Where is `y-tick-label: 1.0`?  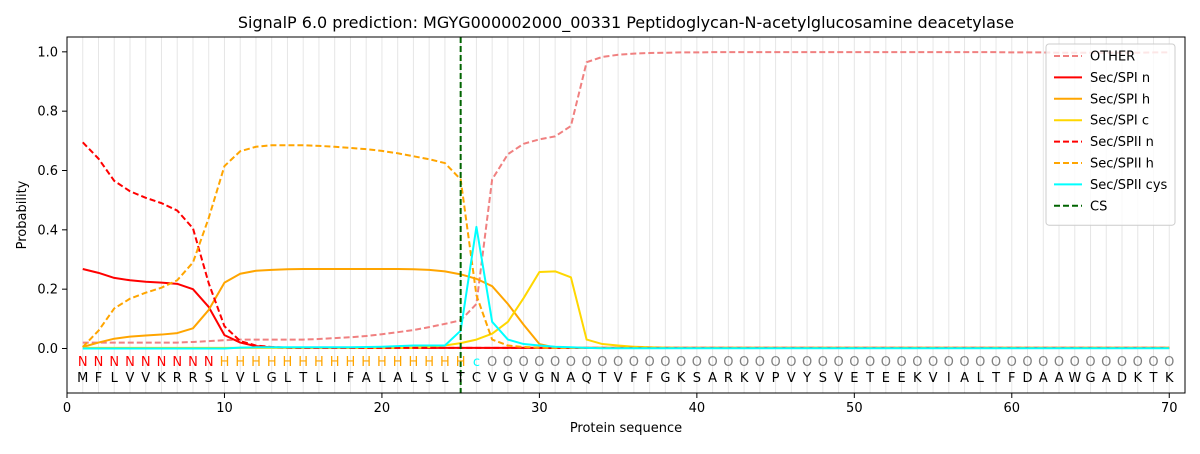
y-tick-label: 1.0 is located at coordinates (47, 52).